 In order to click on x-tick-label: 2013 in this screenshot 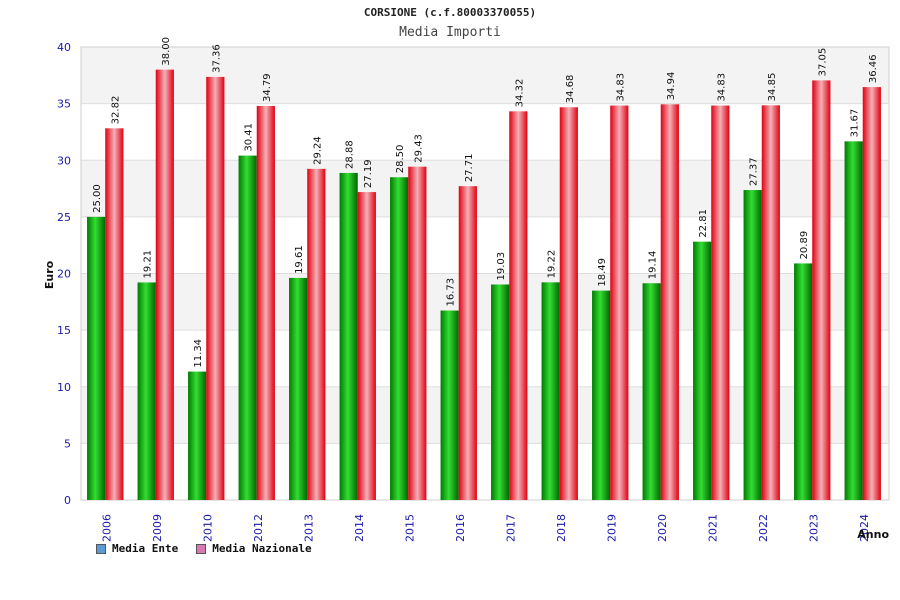, I will do `click(308, 528)`.